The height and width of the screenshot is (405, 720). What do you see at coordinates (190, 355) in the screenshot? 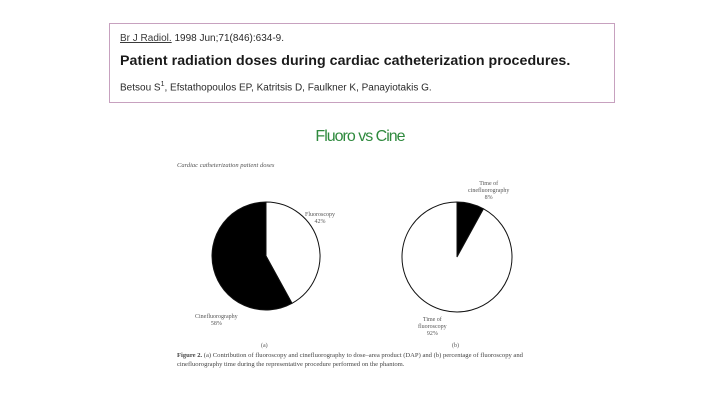
I see `caption-figure-number: Figure 2.` at bounding box center [190, 355].